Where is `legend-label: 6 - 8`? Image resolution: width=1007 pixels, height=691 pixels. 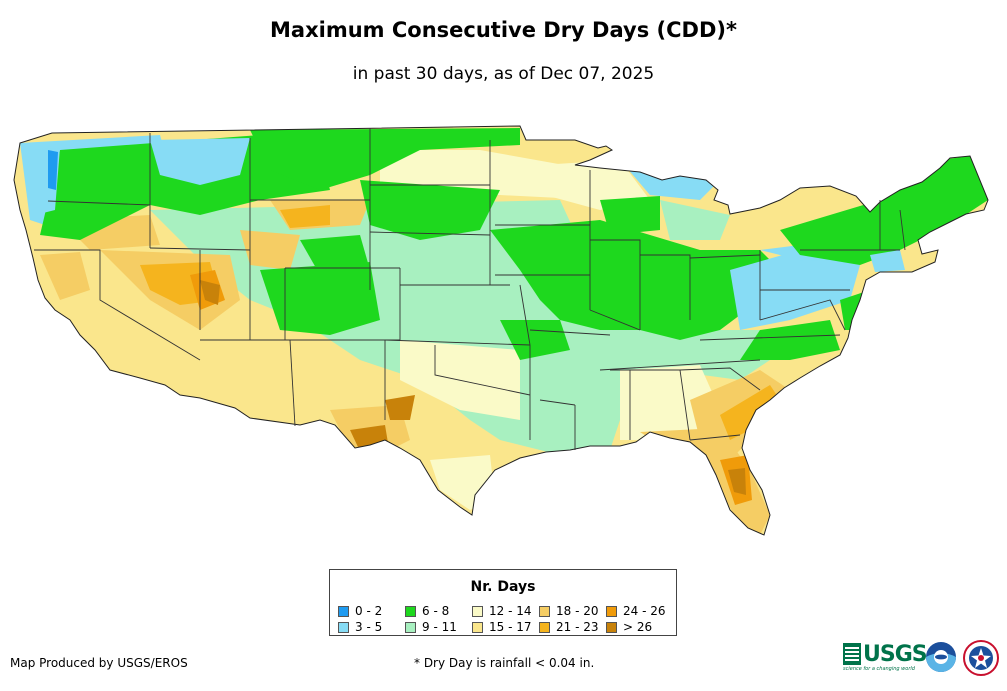 legend-label: 6 - 8 is located at coordinates (436, 611).